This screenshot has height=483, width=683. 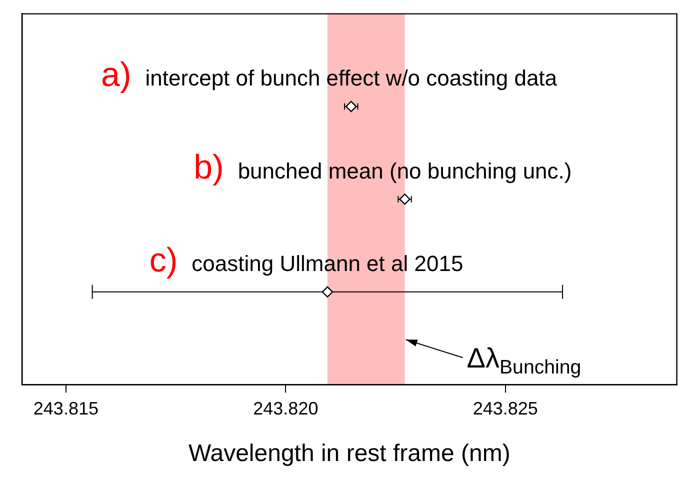 I want to click on series-label: intercept of bunch effect w/o coasting data, so click(x=351, y=78).